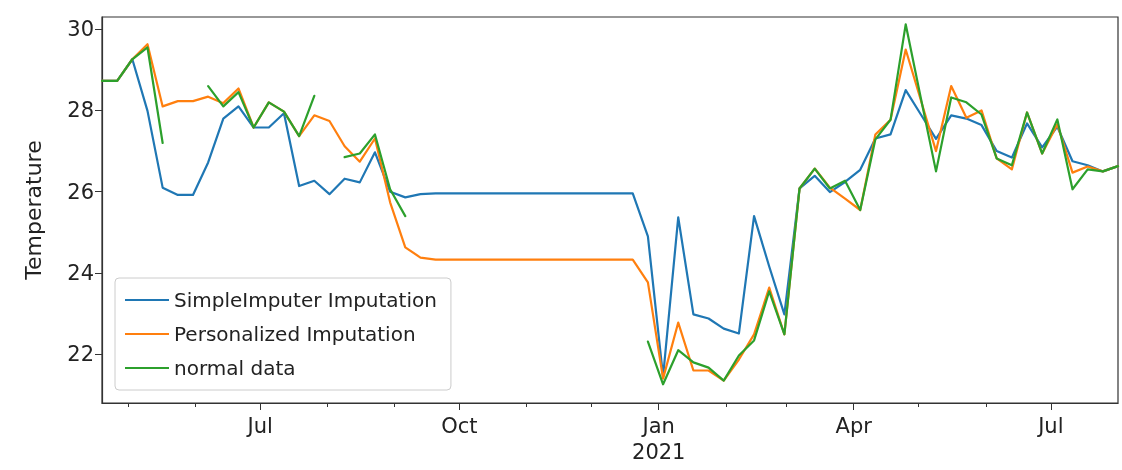 The image size is (1122, 470). Describe the element at coordinates (80, 29) in the screenshot. I see `y-tick-label: 30` at that location.